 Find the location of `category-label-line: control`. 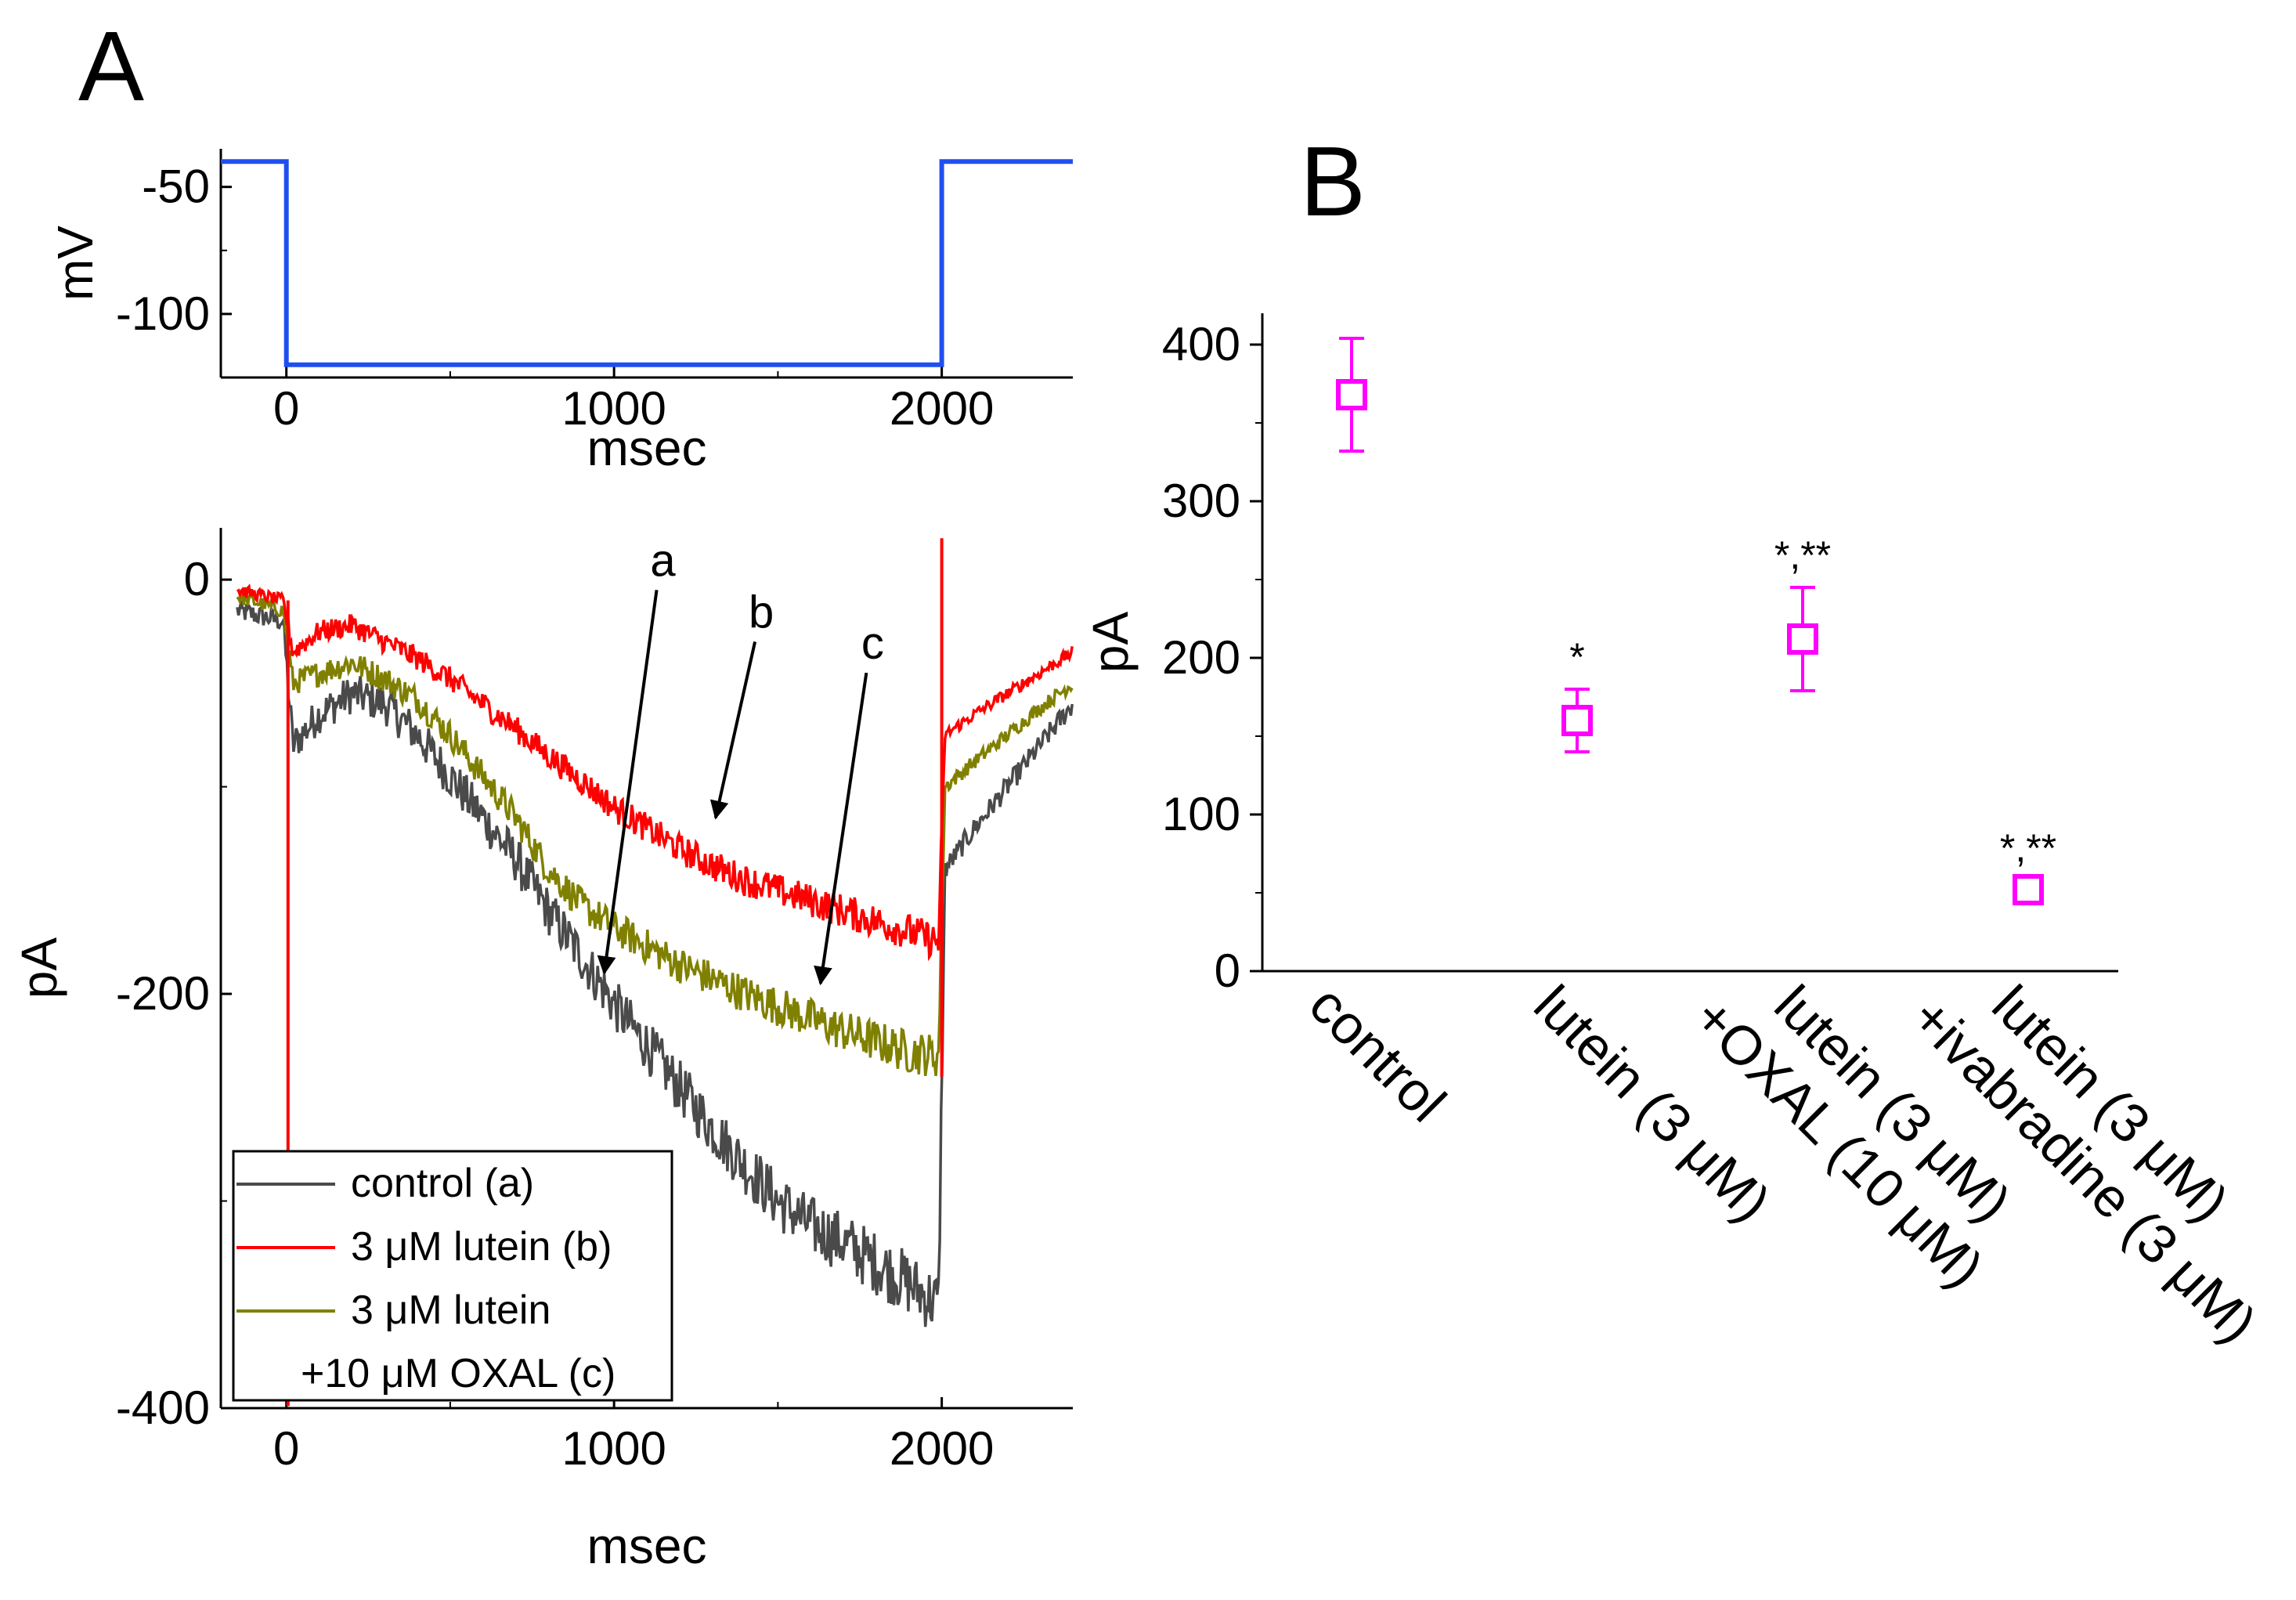

category-label-line: control is located at coordinates (1377, 1053).